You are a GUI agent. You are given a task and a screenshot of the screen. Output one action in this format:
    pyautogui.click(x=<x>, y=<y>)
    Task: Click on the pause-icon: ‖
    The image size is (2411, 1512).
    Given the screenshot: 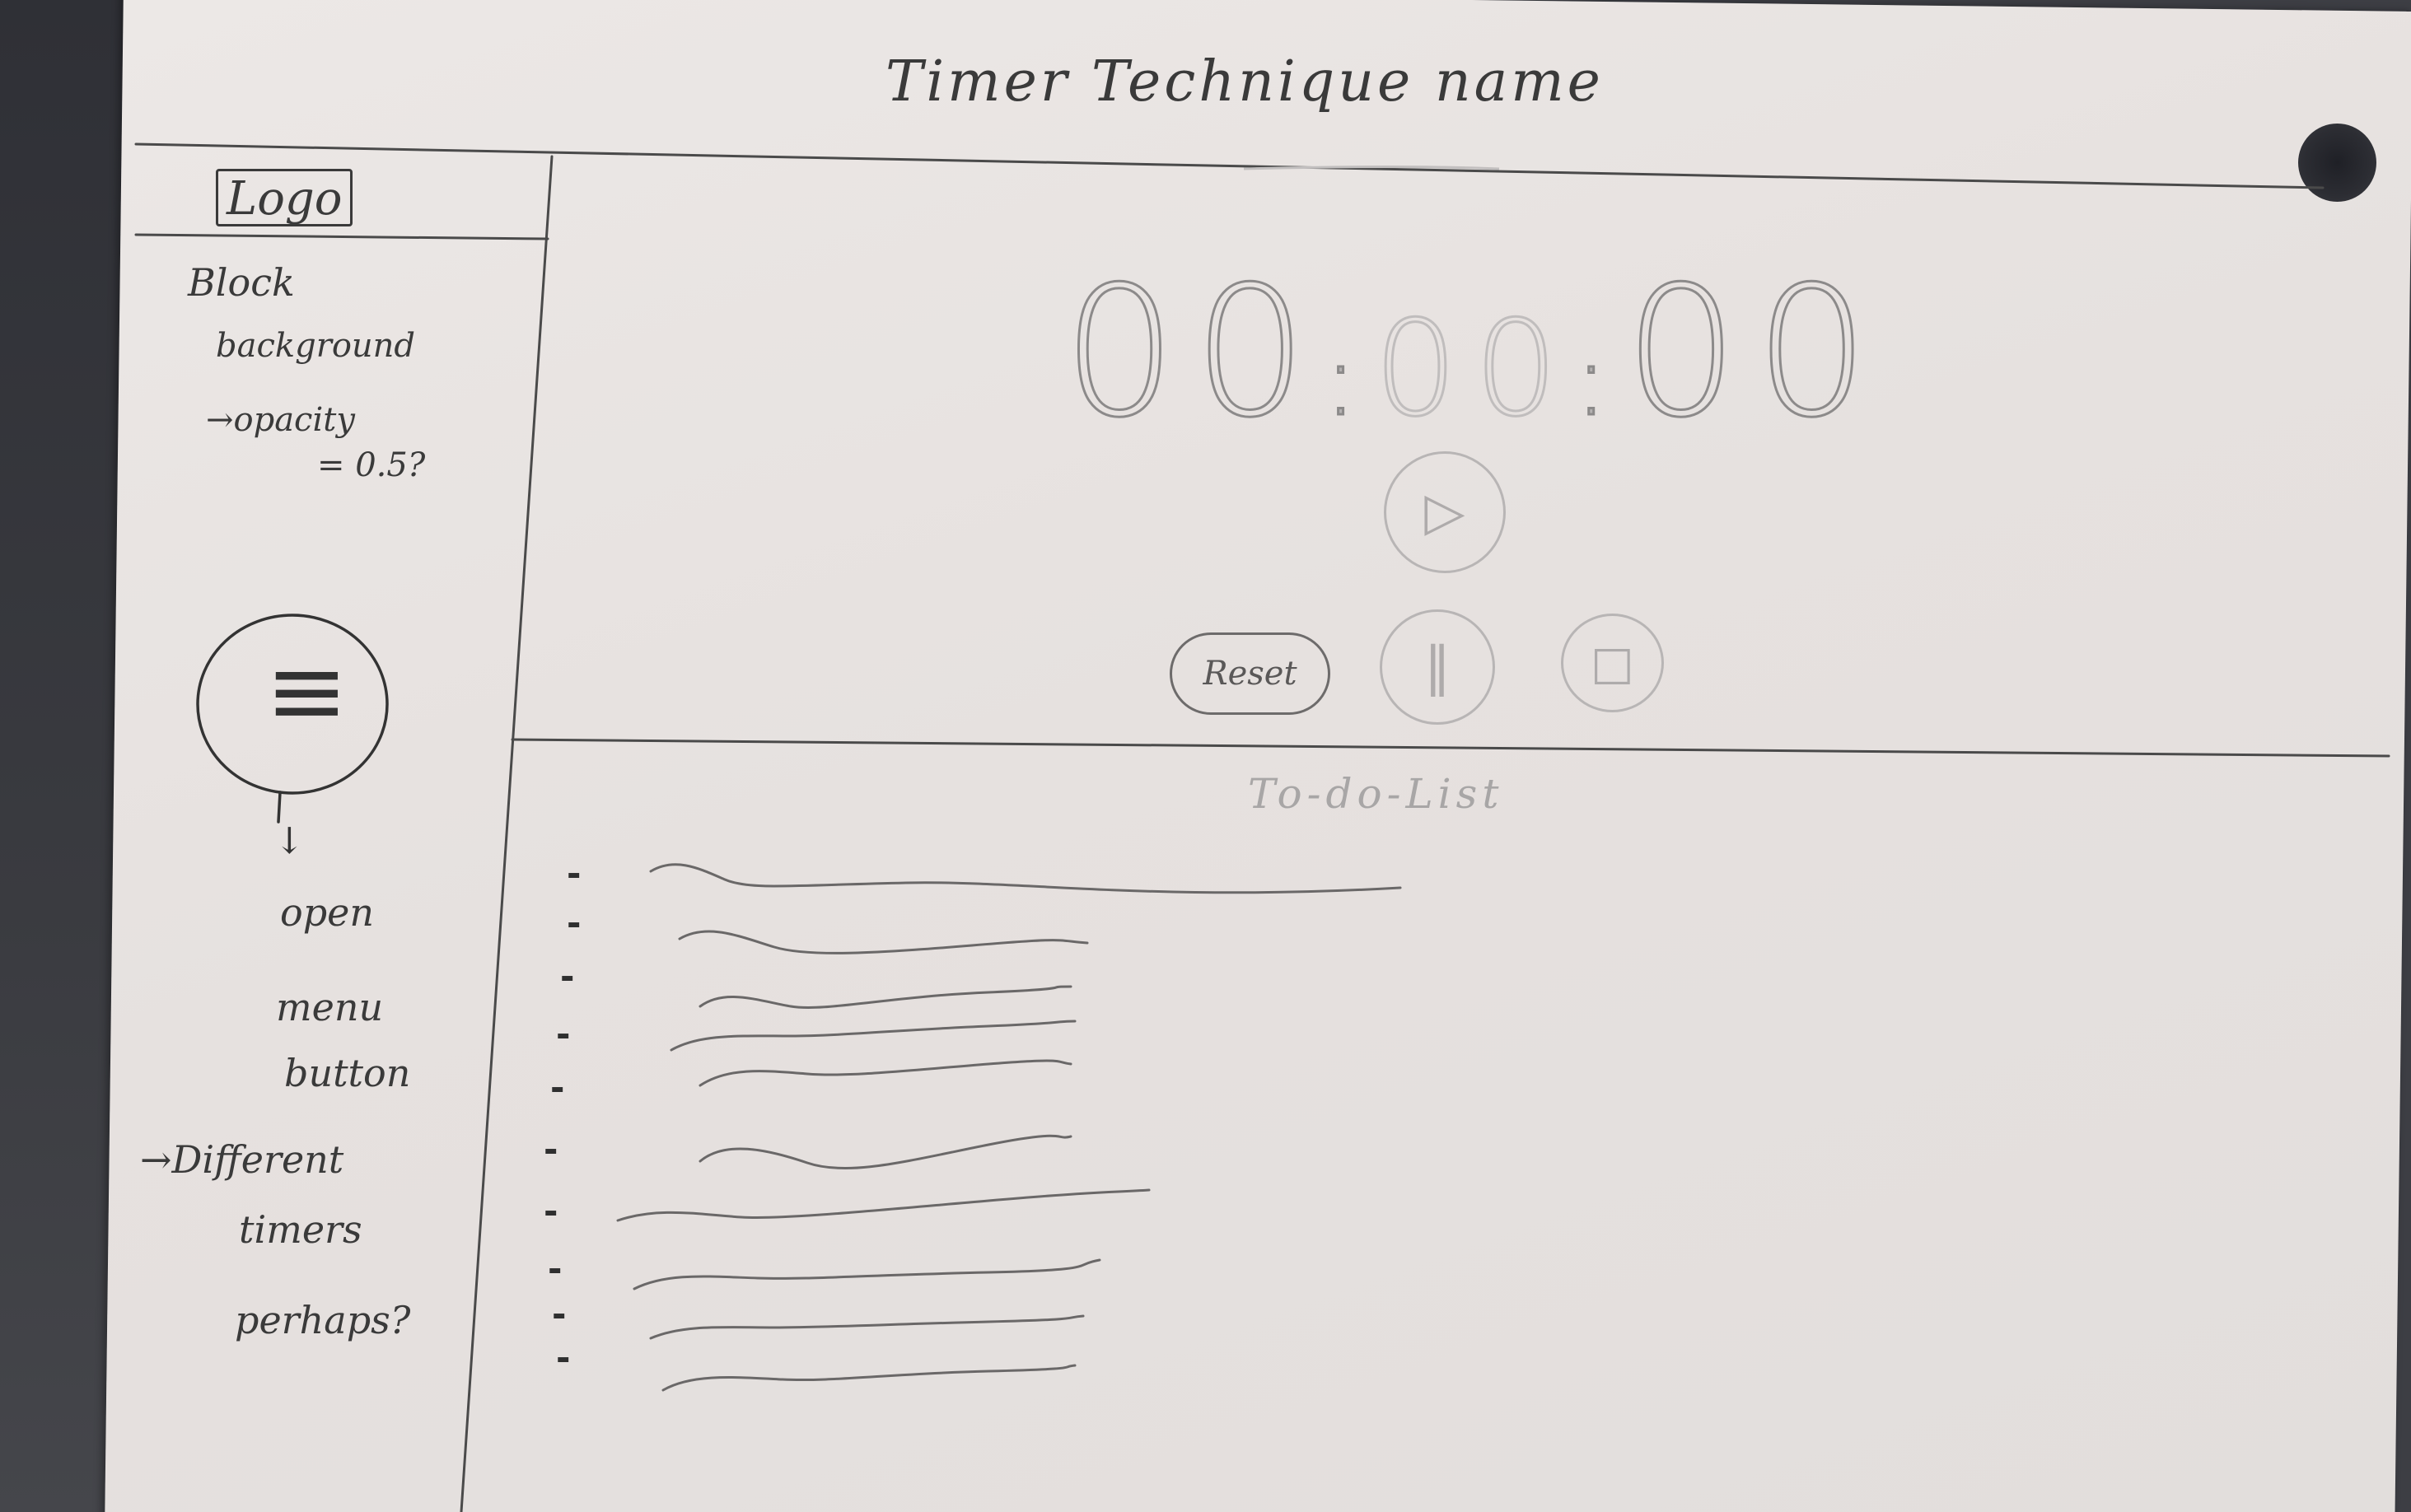 What is the action you would take?
    pyautogui.click(x=1437, y=667)
    